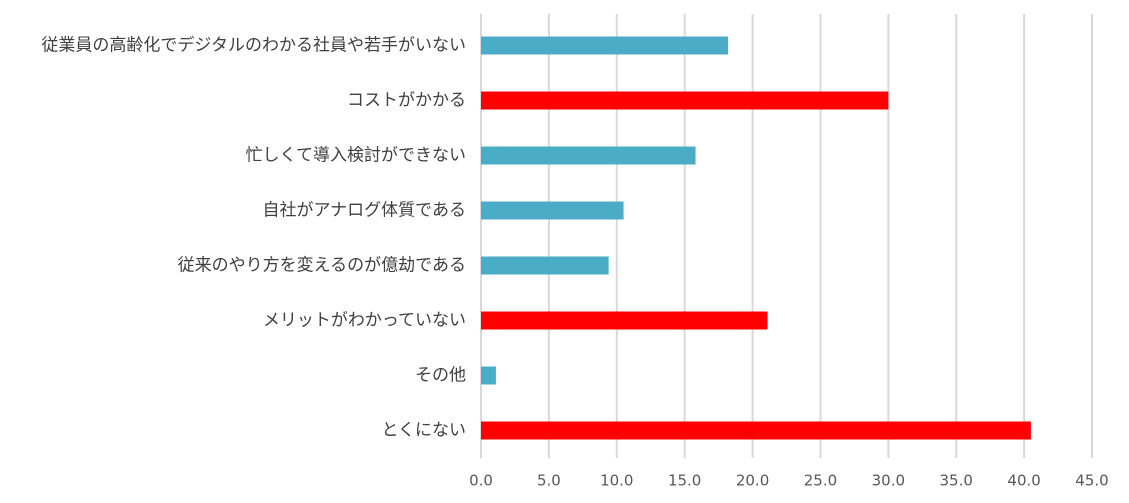 The height and width of the screenshot is (503, 1129). I want to click on x-tick-label: 45.0, so click(1091, 481).